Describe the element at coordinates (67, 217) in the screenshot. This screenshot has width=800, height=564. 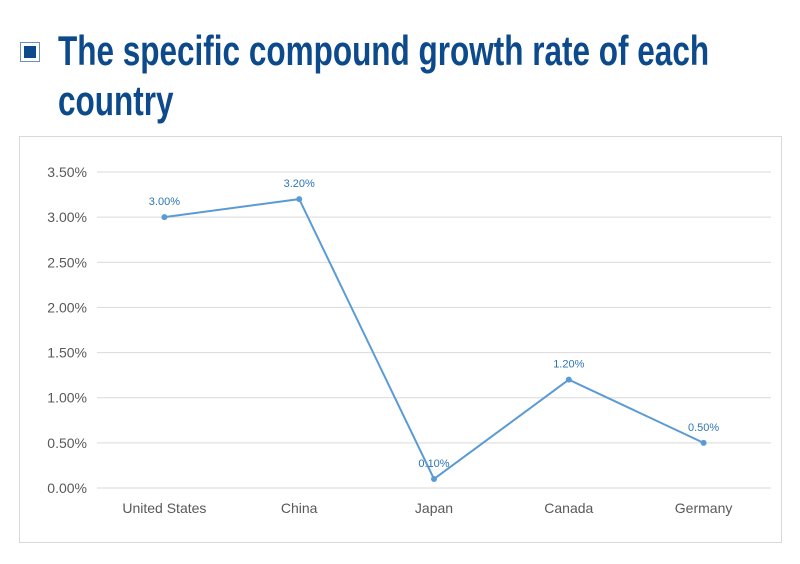
I see `y-tick-label: 3.00%` at that location.